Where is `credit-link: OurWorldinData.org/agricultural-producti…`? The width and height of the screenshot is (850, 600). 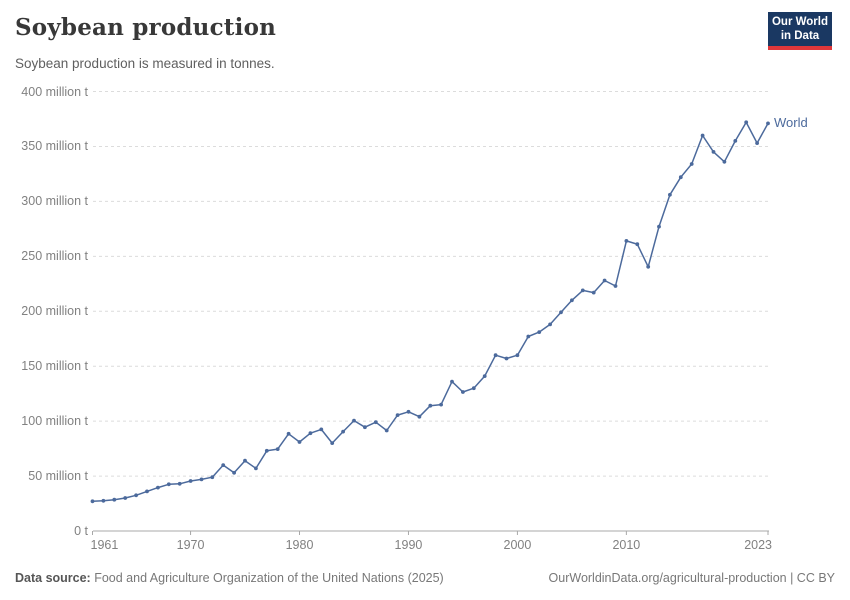 credit-link: OurWorldinData.org/agricultural-producti… is located at coordinates (691, 578).